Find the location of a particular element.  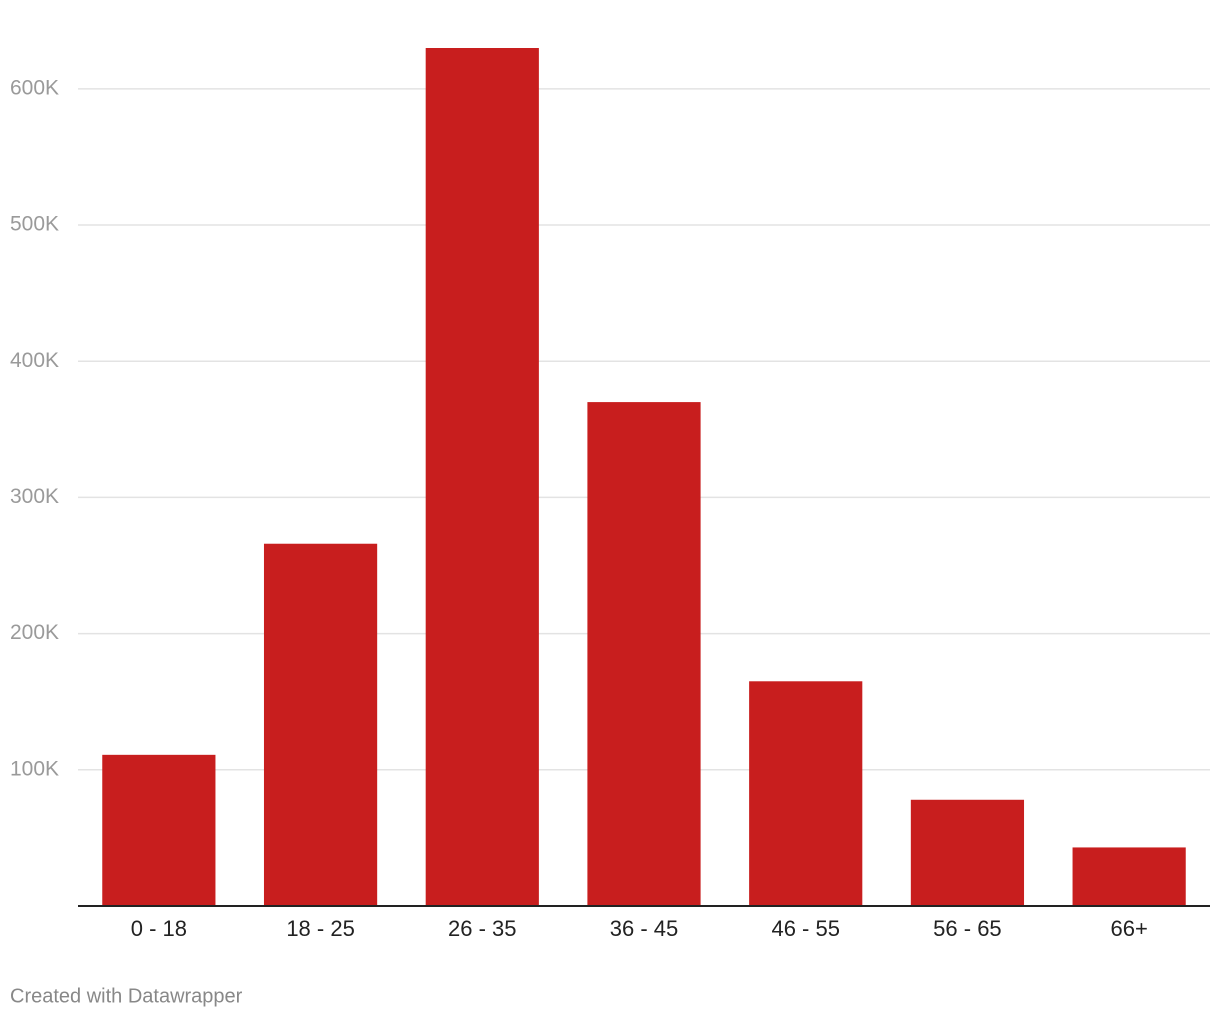

y-tick-label: 100K is located at coordinates (34, 768).